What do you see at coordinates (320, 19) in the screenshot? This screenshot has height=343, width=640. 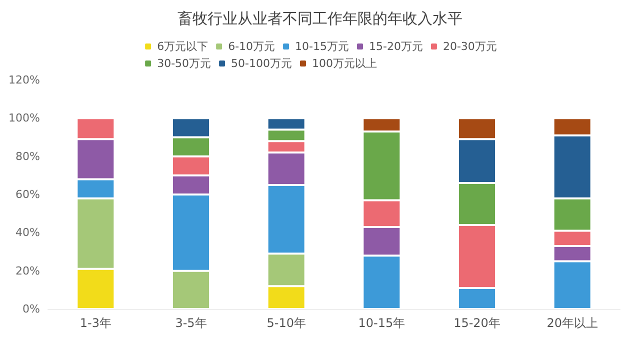 I see `chart-title: 畜牧行业从业者不同工作年限的年收入水平` at bounding box center [320, 19].